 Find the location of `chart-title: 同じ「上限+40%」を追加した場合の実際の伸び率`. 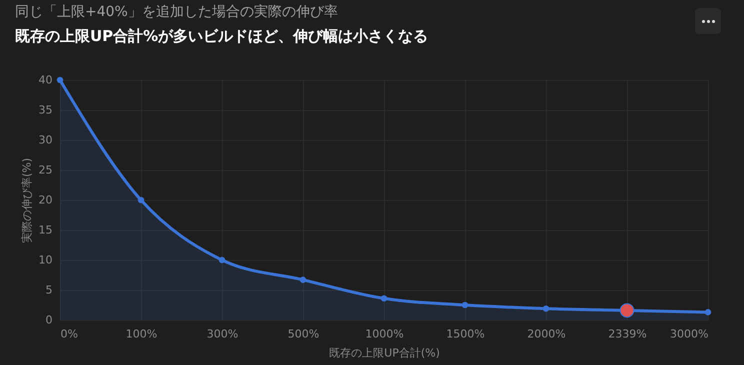

chart-title: 同じ「上限+40%」を追加した場合の実際の伸び率 is located at coordinates (176, 12).